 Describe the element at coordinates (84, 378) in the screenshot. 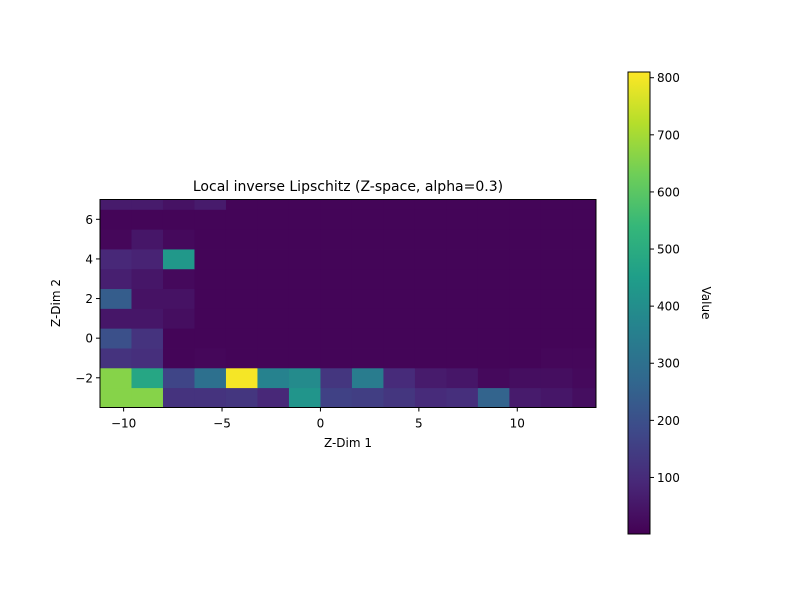

I see `y-tick-label: −2` at that location.